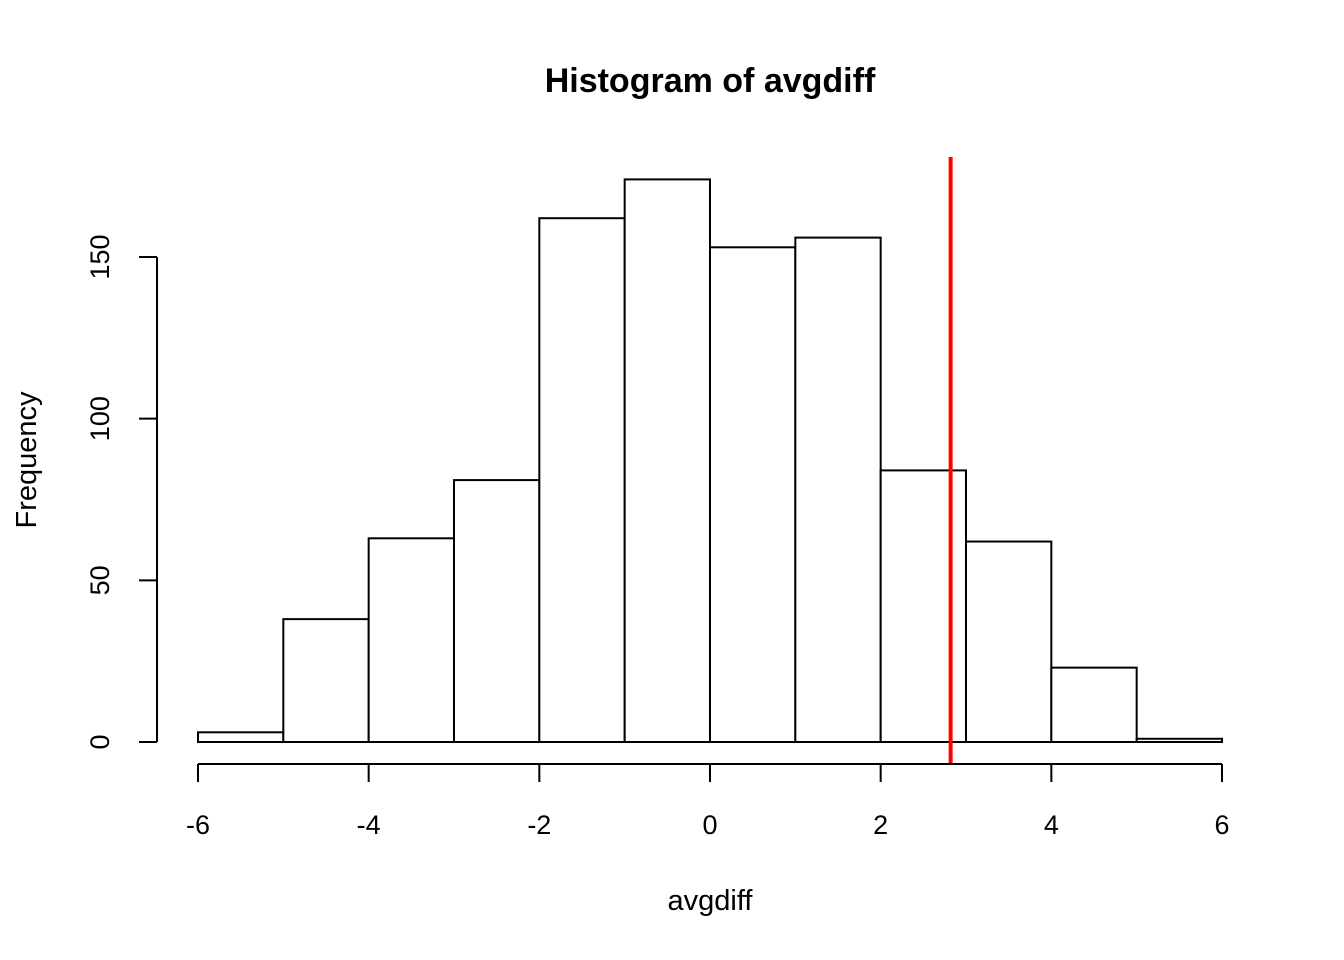 This screenshot has width=1344, height=960. Describe the element at coordinates (711, 901) in the screenshot. I see `x-axis-label: avgdiff` at that location.